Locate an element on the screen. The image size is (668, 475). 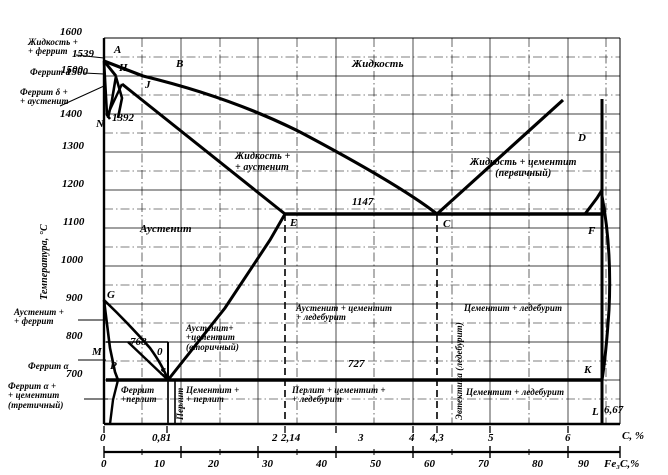
carbon-scale-ruler is located at coordinates (362, 452).